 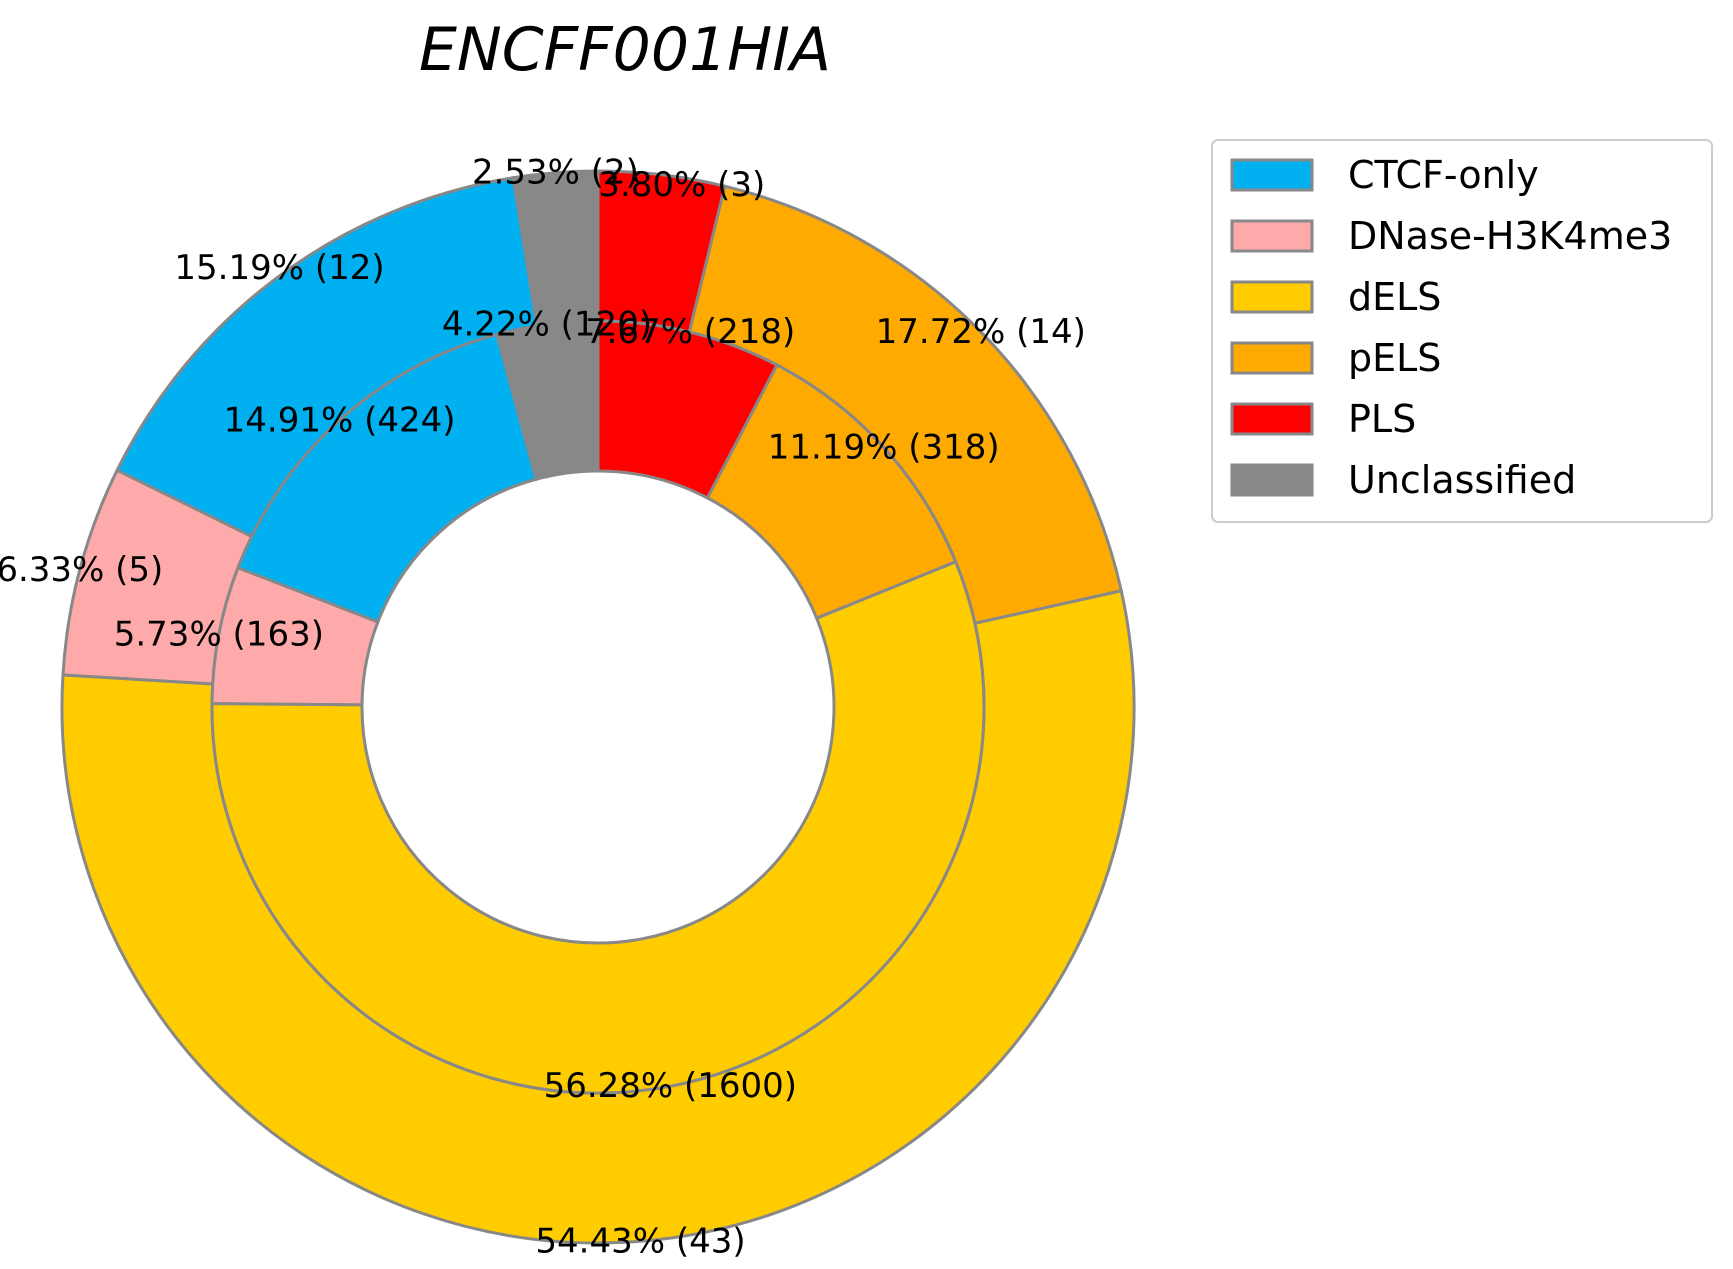 What do you see at coordinates (681, 185) in the screenshot?
I see `outer-label-pls: 3.80% (3)` at bounding box center [681, 185].